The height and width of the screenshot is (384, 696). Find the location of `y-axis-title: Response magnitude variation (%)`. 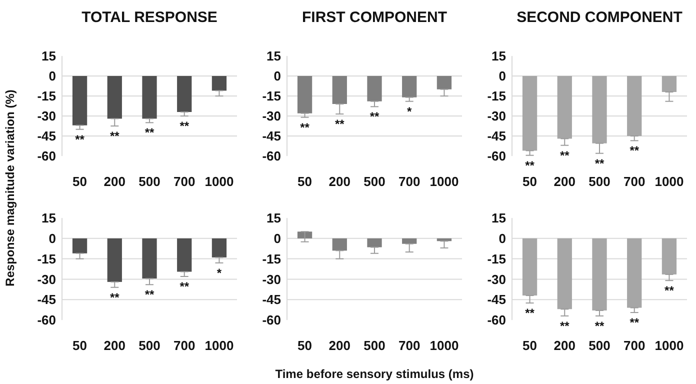

y-axis-title: Response magnitude variation (%) is located at coordinates (10, 188).